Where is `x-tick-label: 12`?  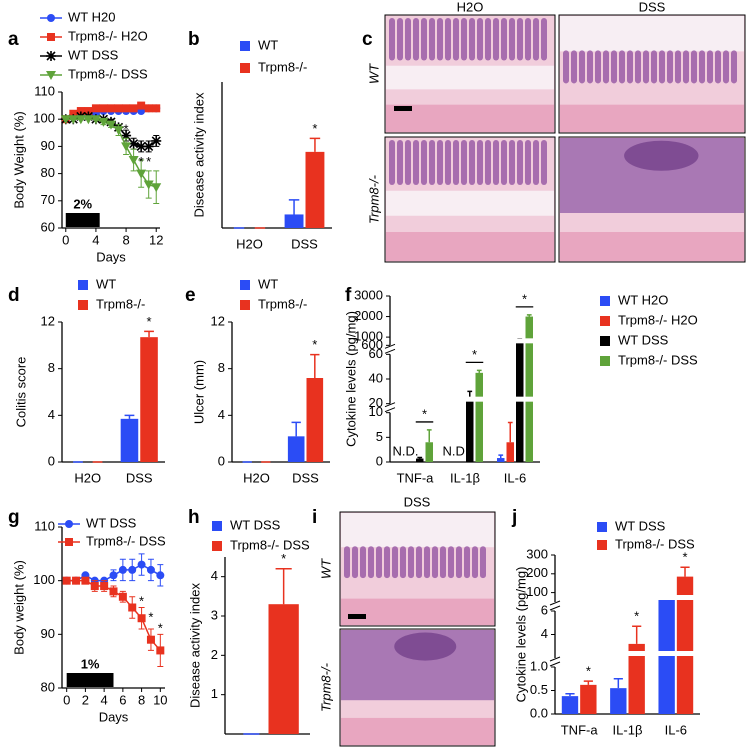
x-tick-label: 12 is located at coordinates (156, 239).